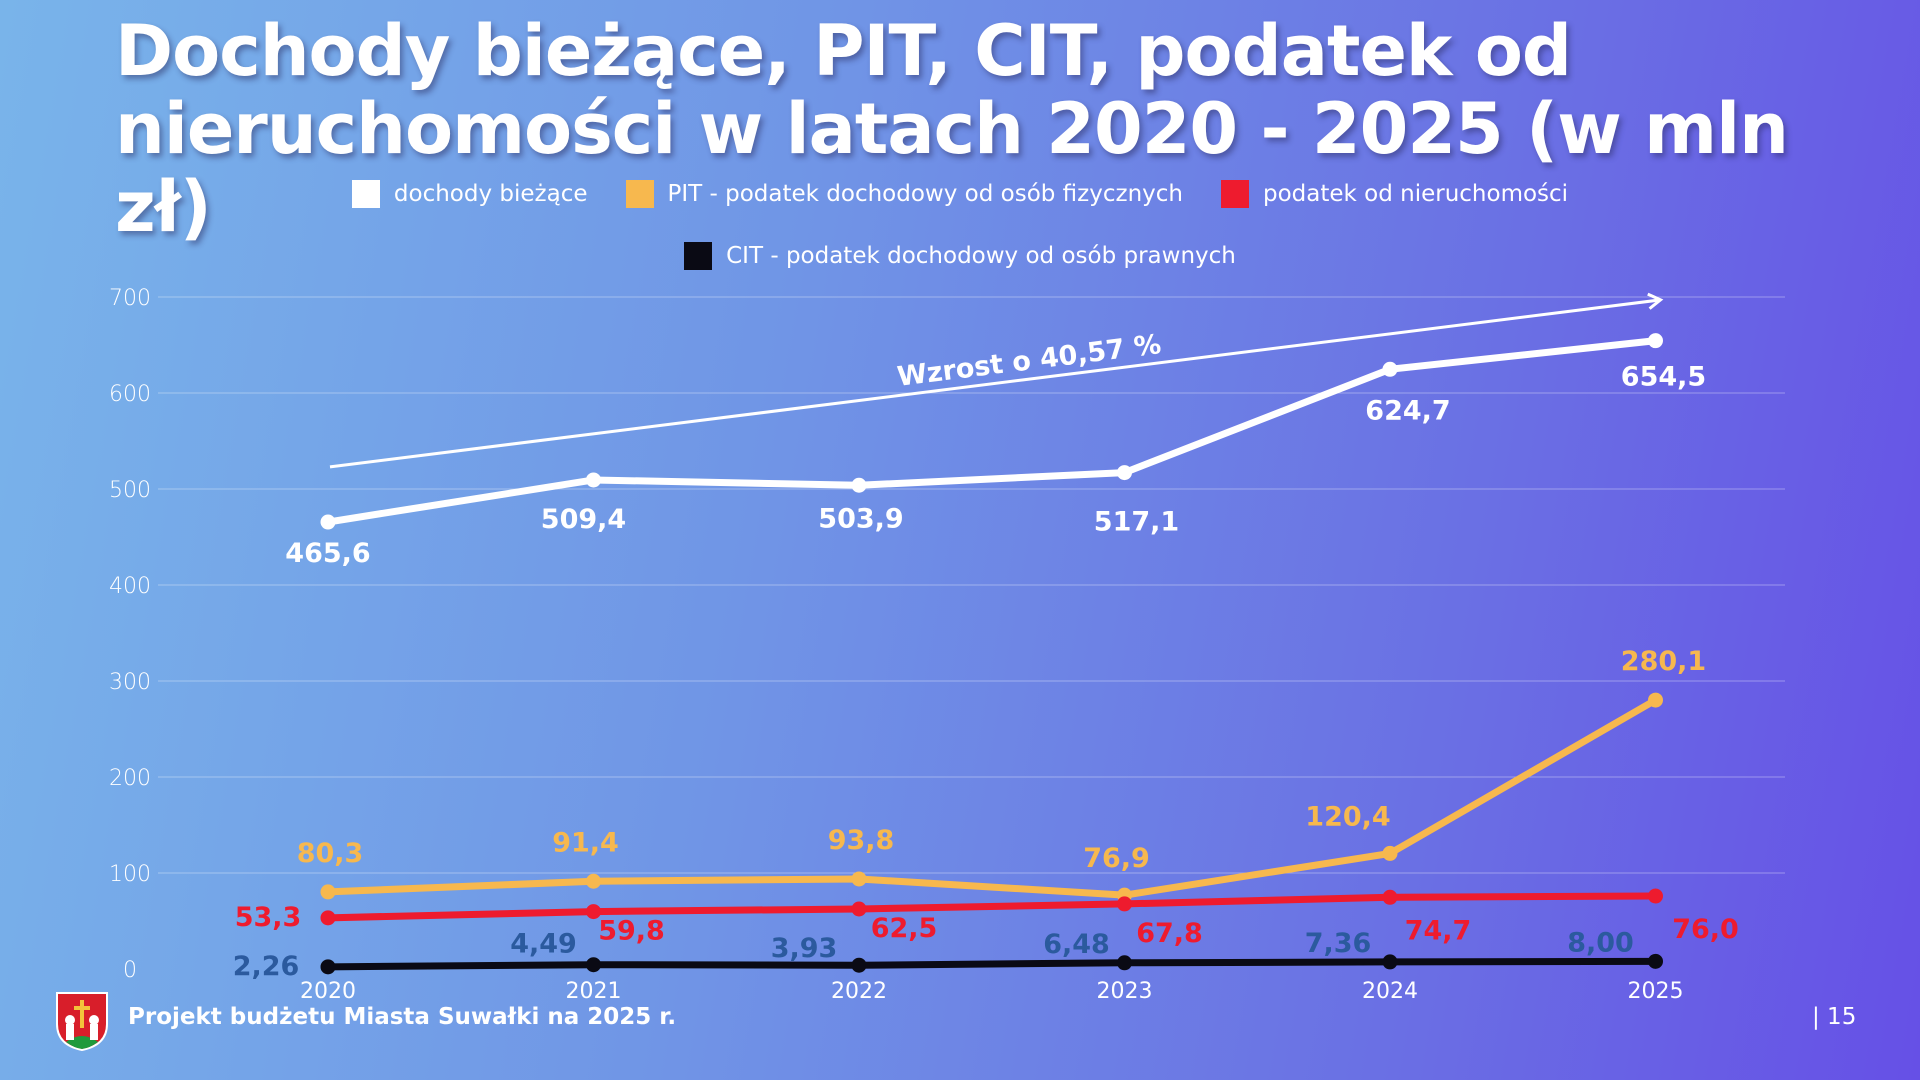 Image resolution: width=1920 pixels, height=1080 pixels. What do you see at coordinates (1705, 929) in the screenshot?
I see `data-label: 76,0` at bounding box center [1705, 929].